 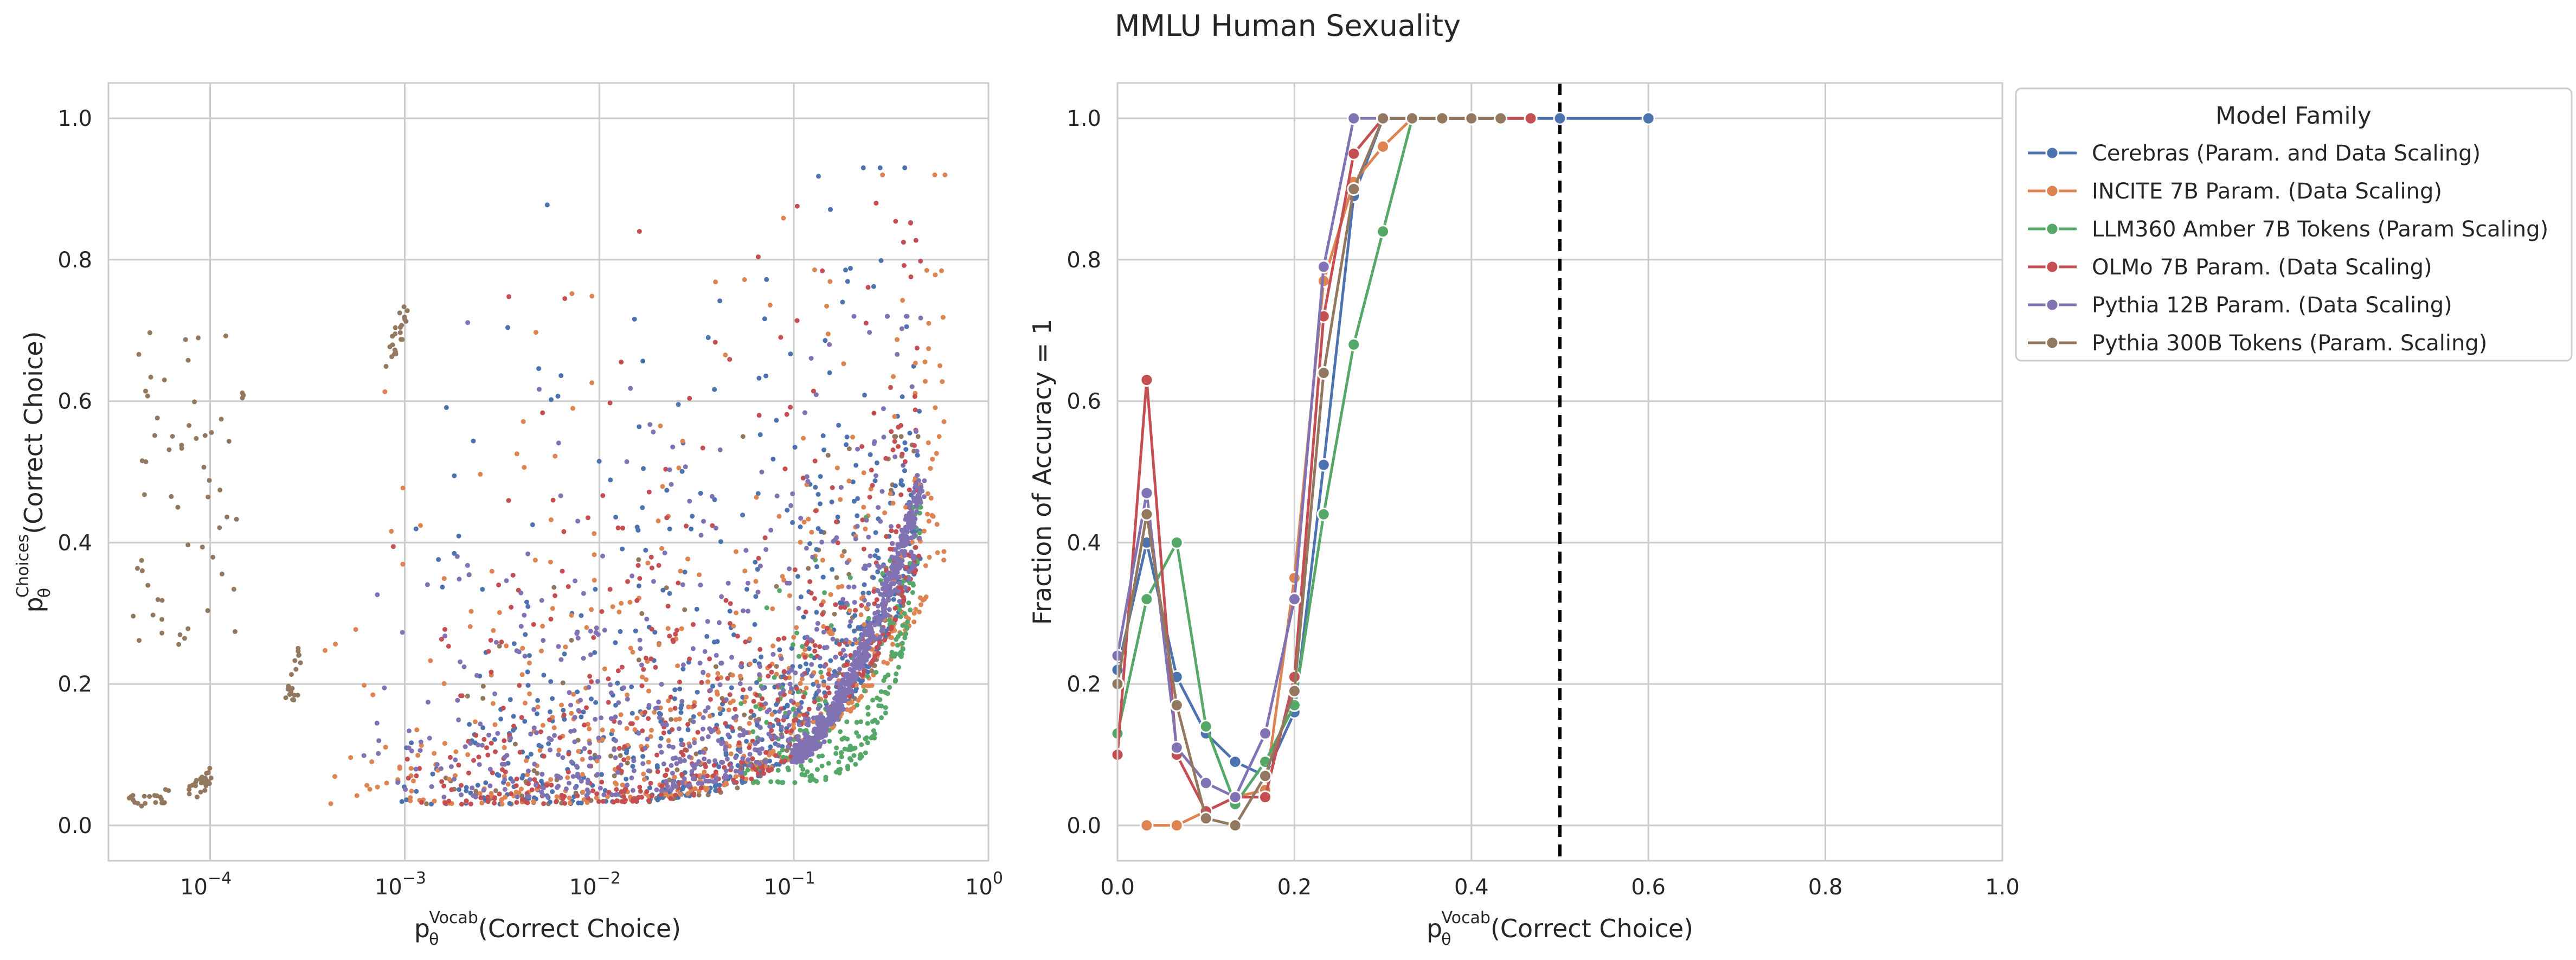 I want to click on line-y-tick-label: 1.0, so click(x=1084, y=118).